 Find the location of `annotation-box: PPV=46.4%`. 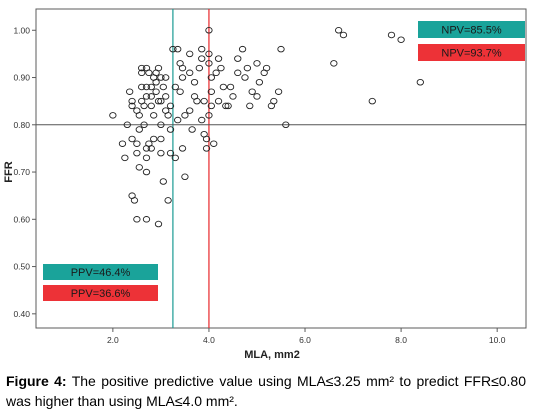

annotation-box: PPV=46.4% is located at coordinates (100, 272).